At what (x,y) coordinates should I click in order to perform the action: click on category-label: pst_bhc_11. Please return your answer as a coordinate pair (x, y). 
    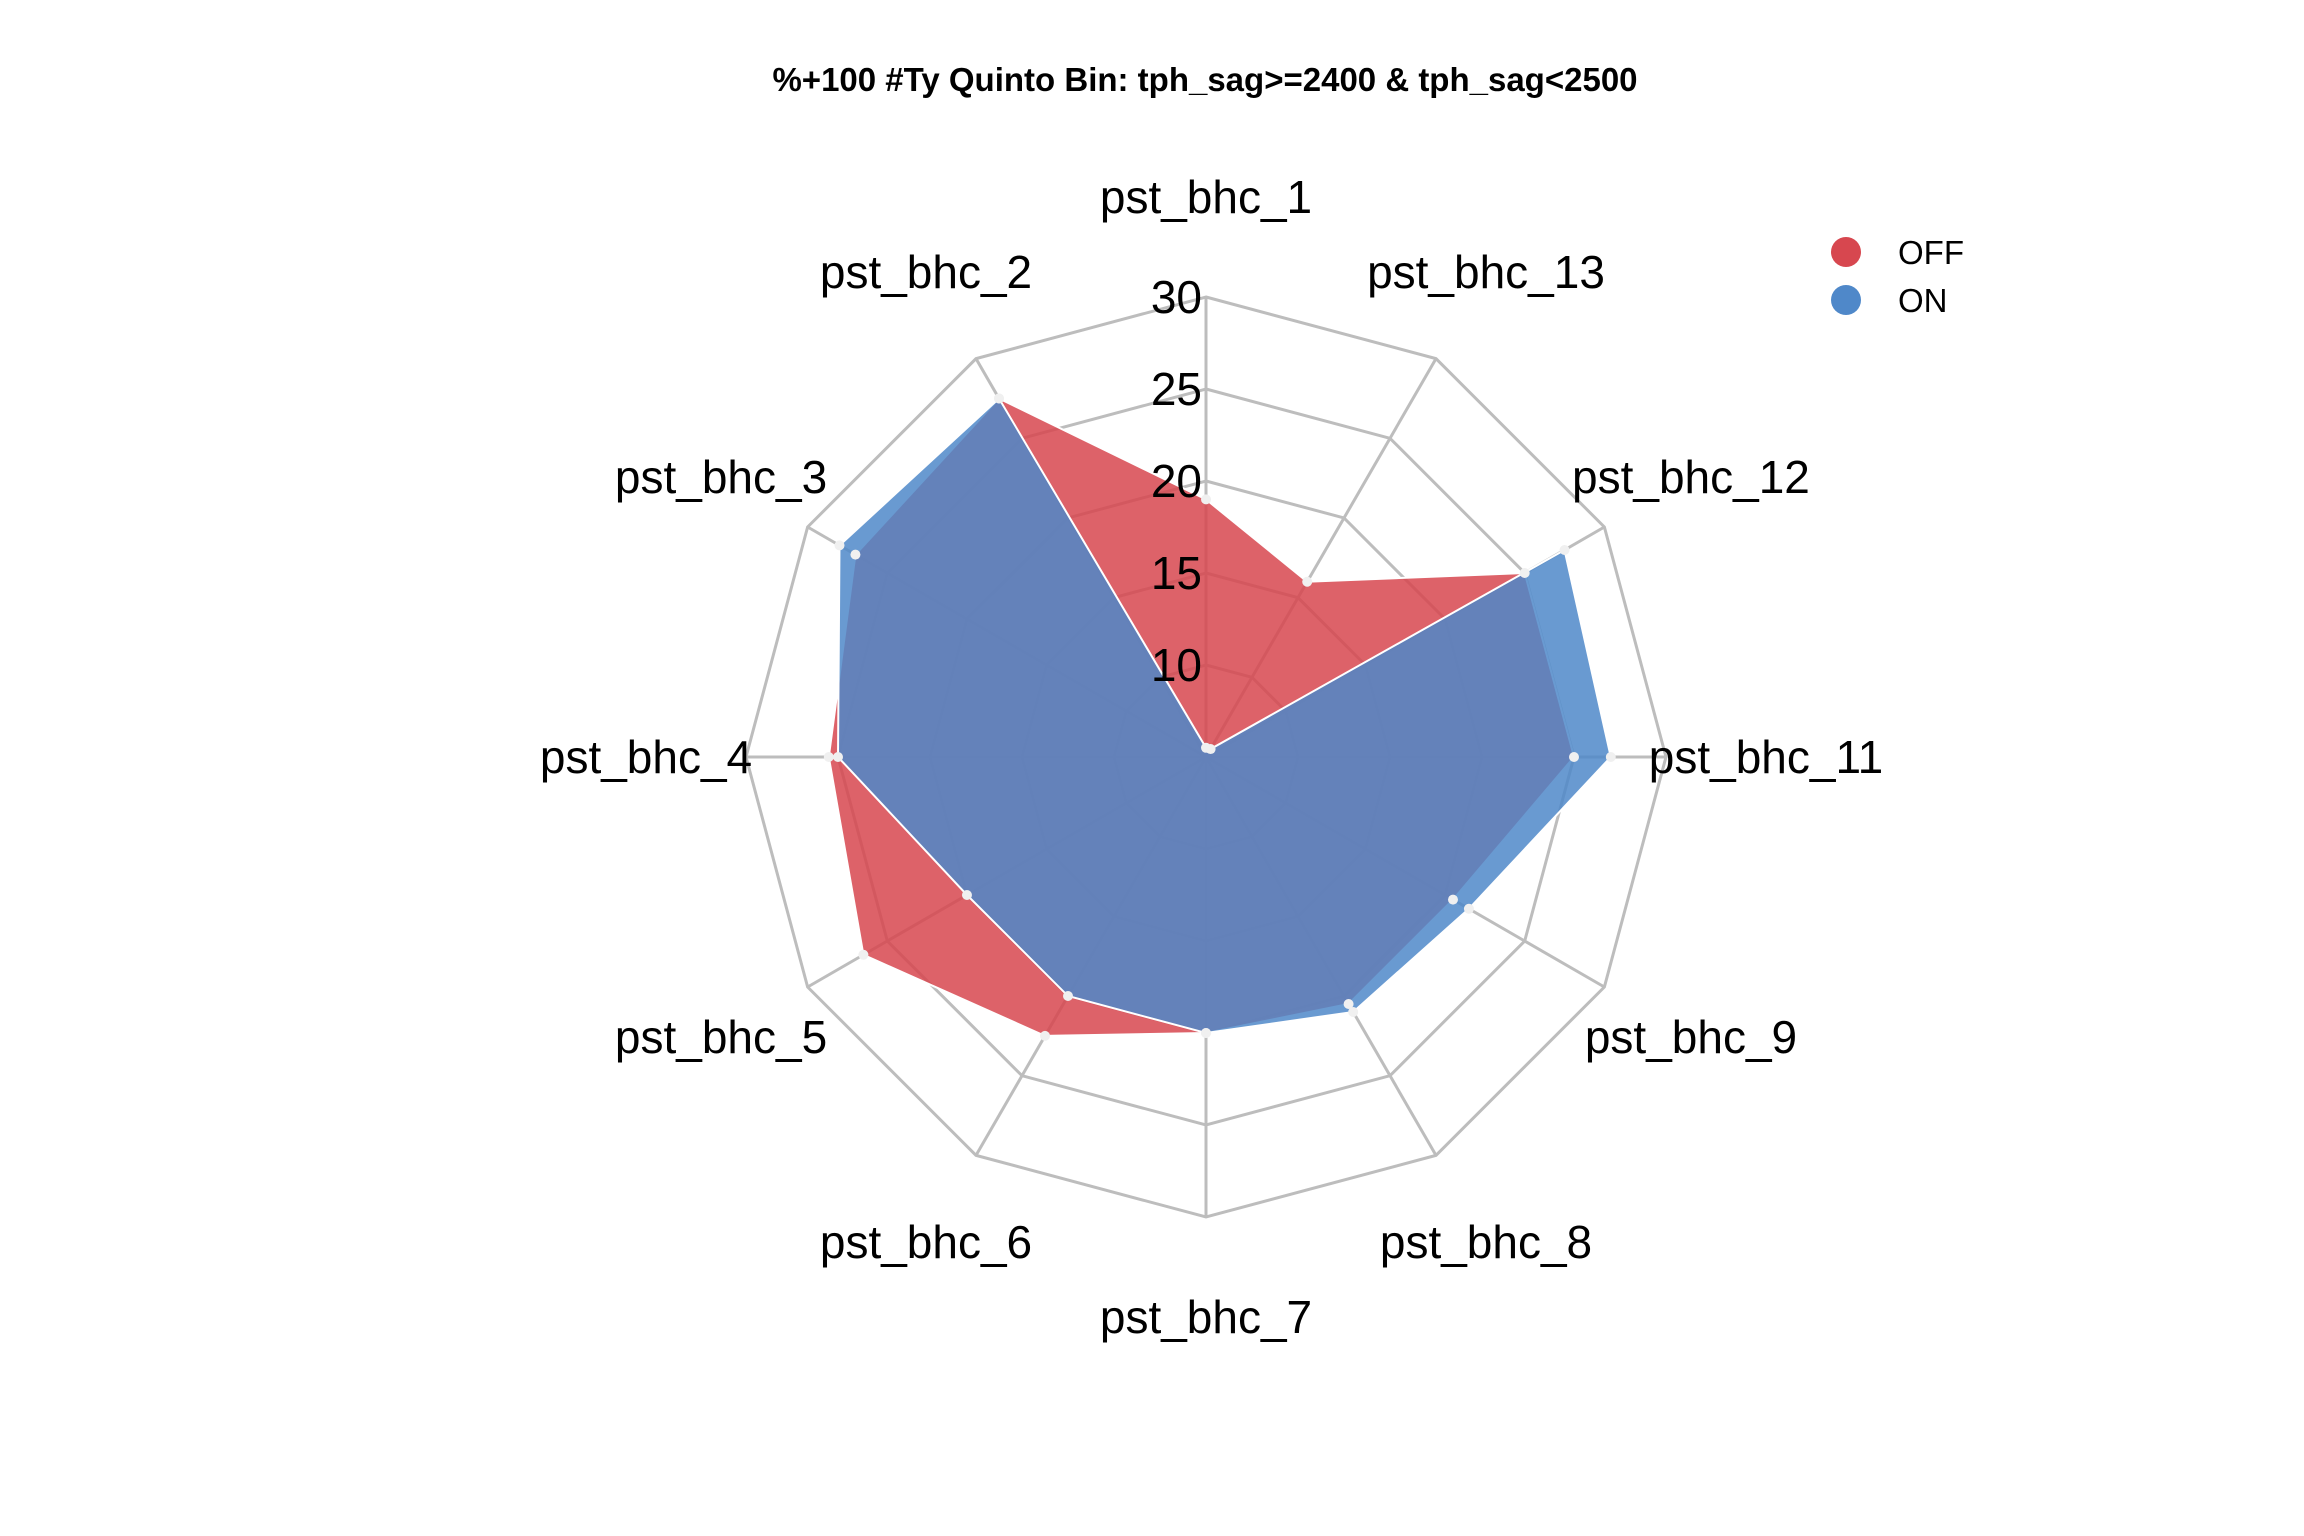
    Looking at the image, I should click on (1766, 757).